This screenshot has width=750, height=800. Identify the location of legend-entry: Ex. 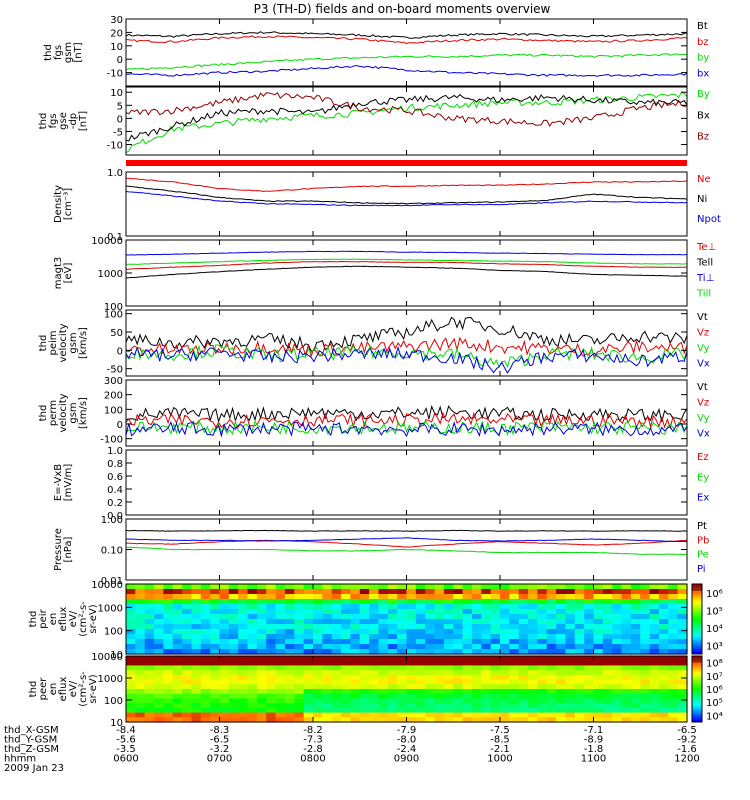
(703, 498).